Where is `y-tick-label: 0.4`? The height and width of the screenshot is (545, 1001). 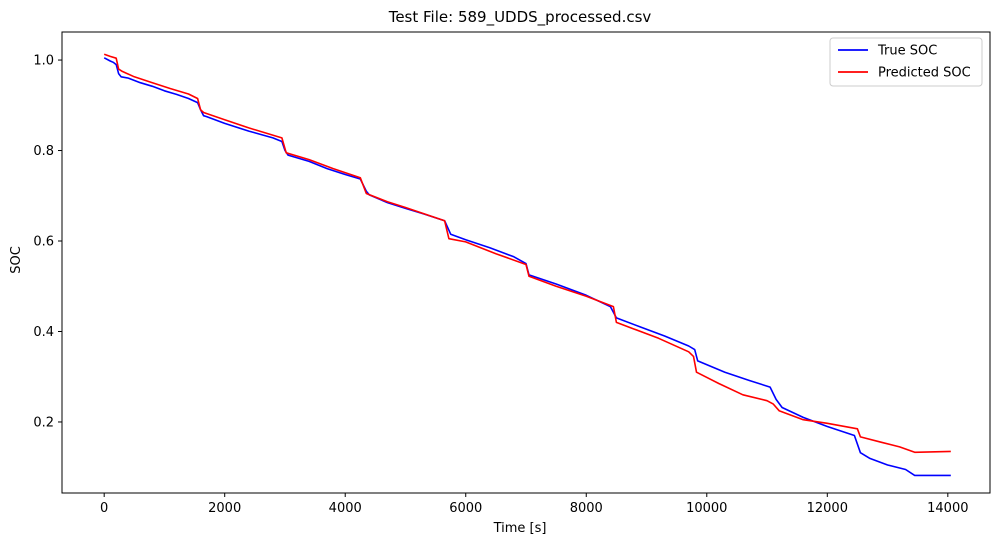
y-tick-label: 0.4 is located at coordinates (43, 332).